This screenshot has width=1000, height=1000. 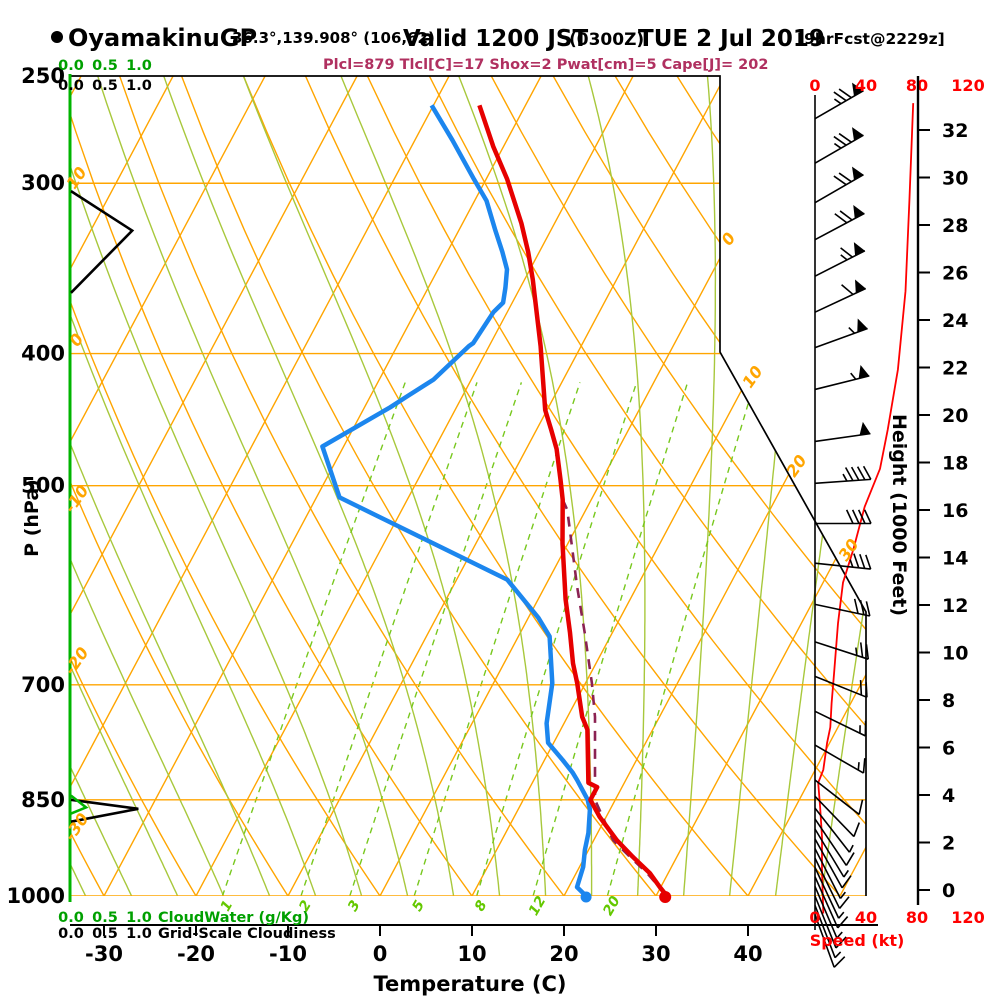 I want to click on isotherm-label: 20, so click(x=796, y=465).